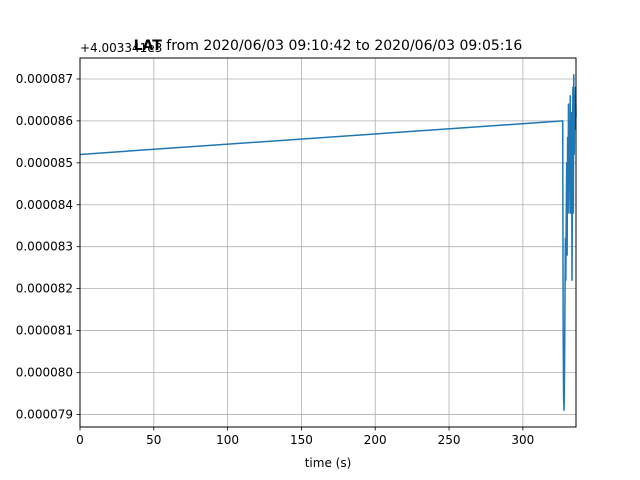 This screenshot has width=640, height=480. Describe the element at coordinates (44, 205) in the screenshot. I see `y-tick-label: 0.000084` at that location.